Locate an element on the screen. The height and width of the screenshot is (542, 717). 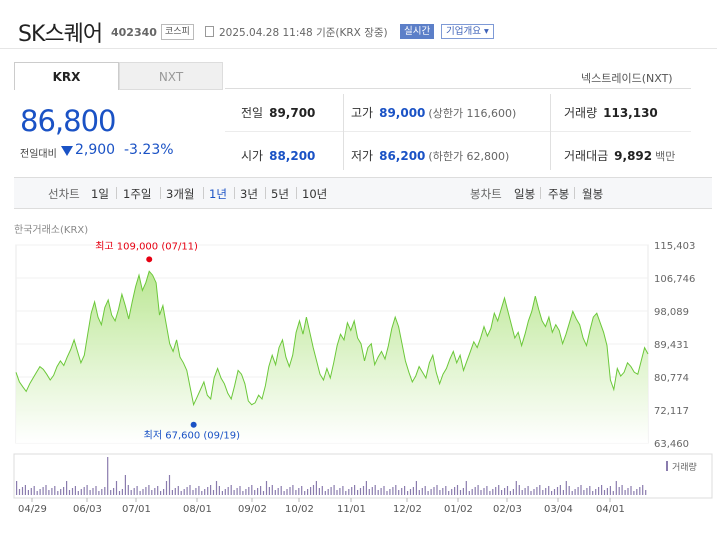
range-1y: 1년 is located at coordinates (218, 194).